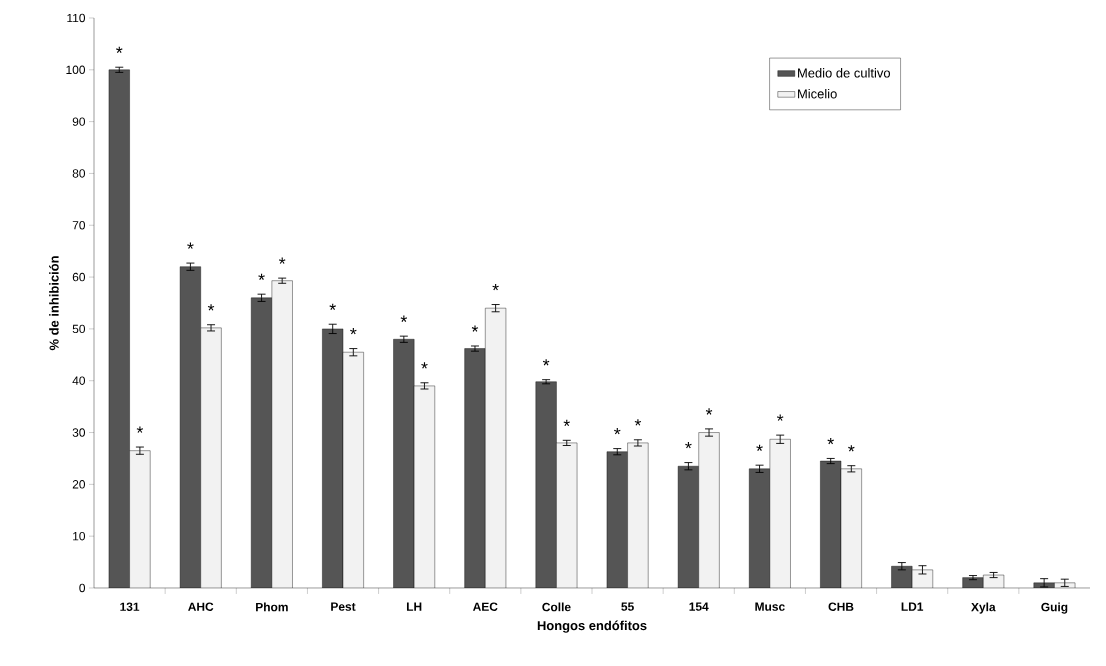  I want to click on x-tick-label: LD1, so click(912, 606).